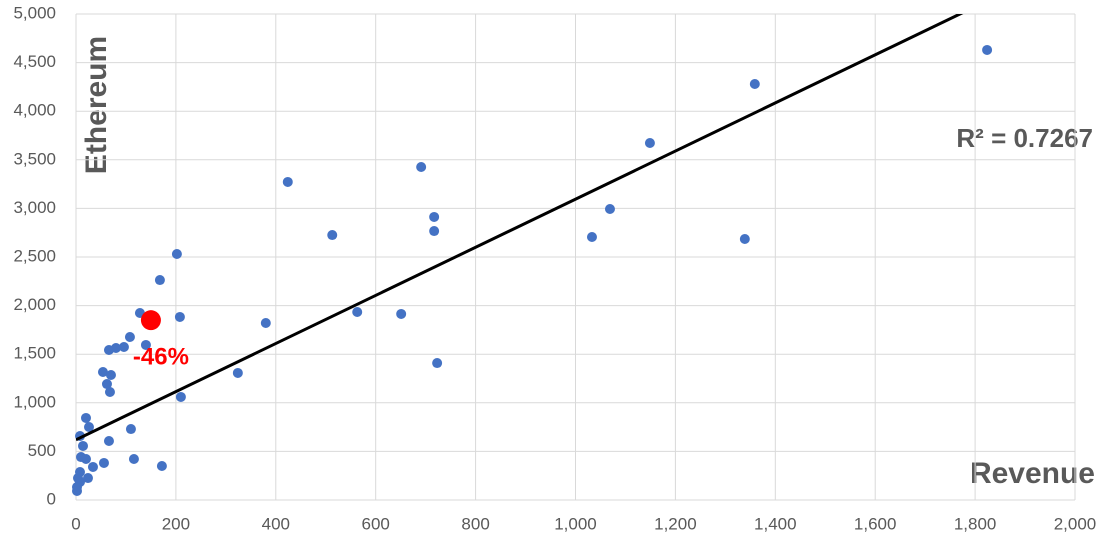  What do you see at coordinates (96, 105) in the screenshot?
I see `y-axis-title: Ethereum` at bounding box center [96, 105].